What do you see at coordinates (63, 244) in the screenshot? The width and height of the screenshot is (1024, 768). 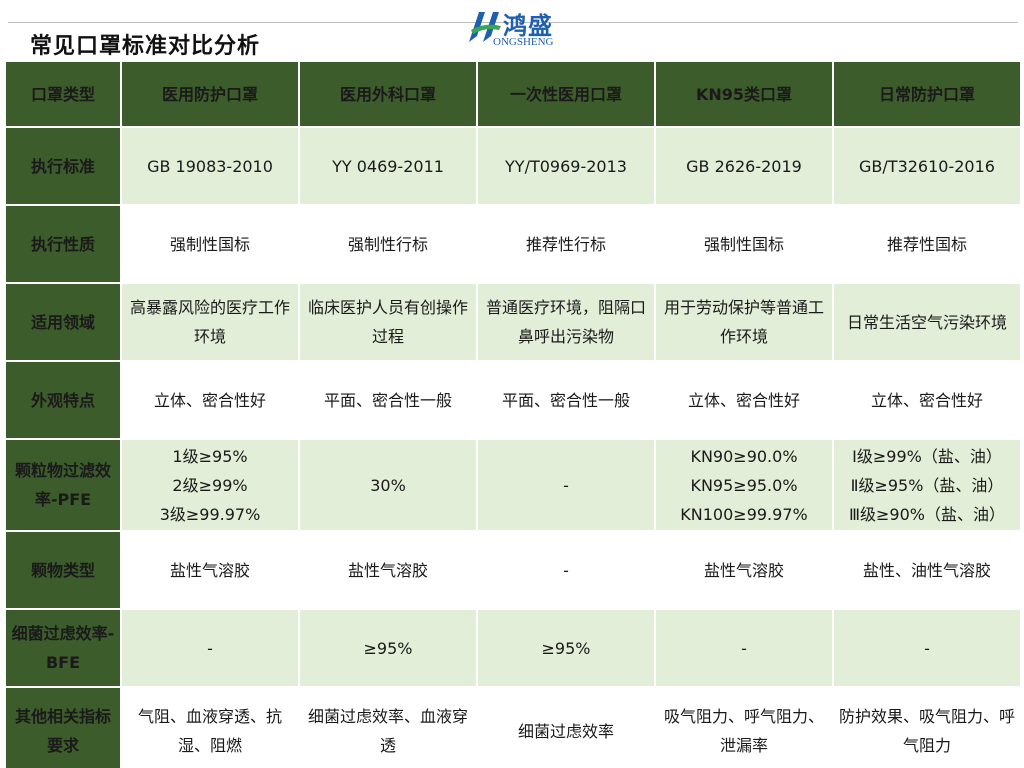 I see `row-header: 执行性质` at bounding box center [63, 244].